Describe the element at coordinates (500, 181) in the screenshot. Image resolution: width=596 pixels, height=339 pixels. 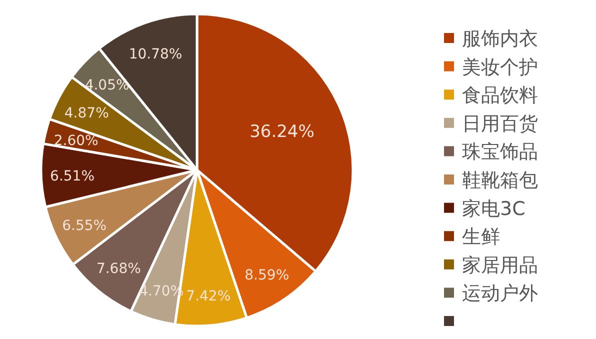
I see `legend-label: 鞋靴箱包` at that location.